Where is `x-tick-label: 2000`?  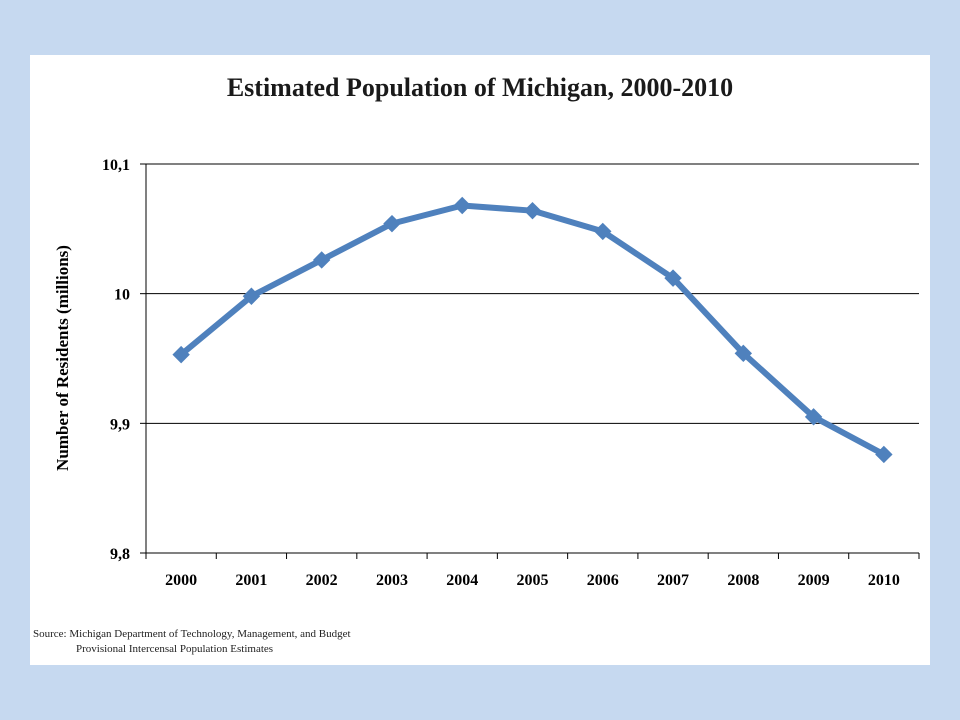
x-tick-label: 2000 is located at coordinates (181, 580).